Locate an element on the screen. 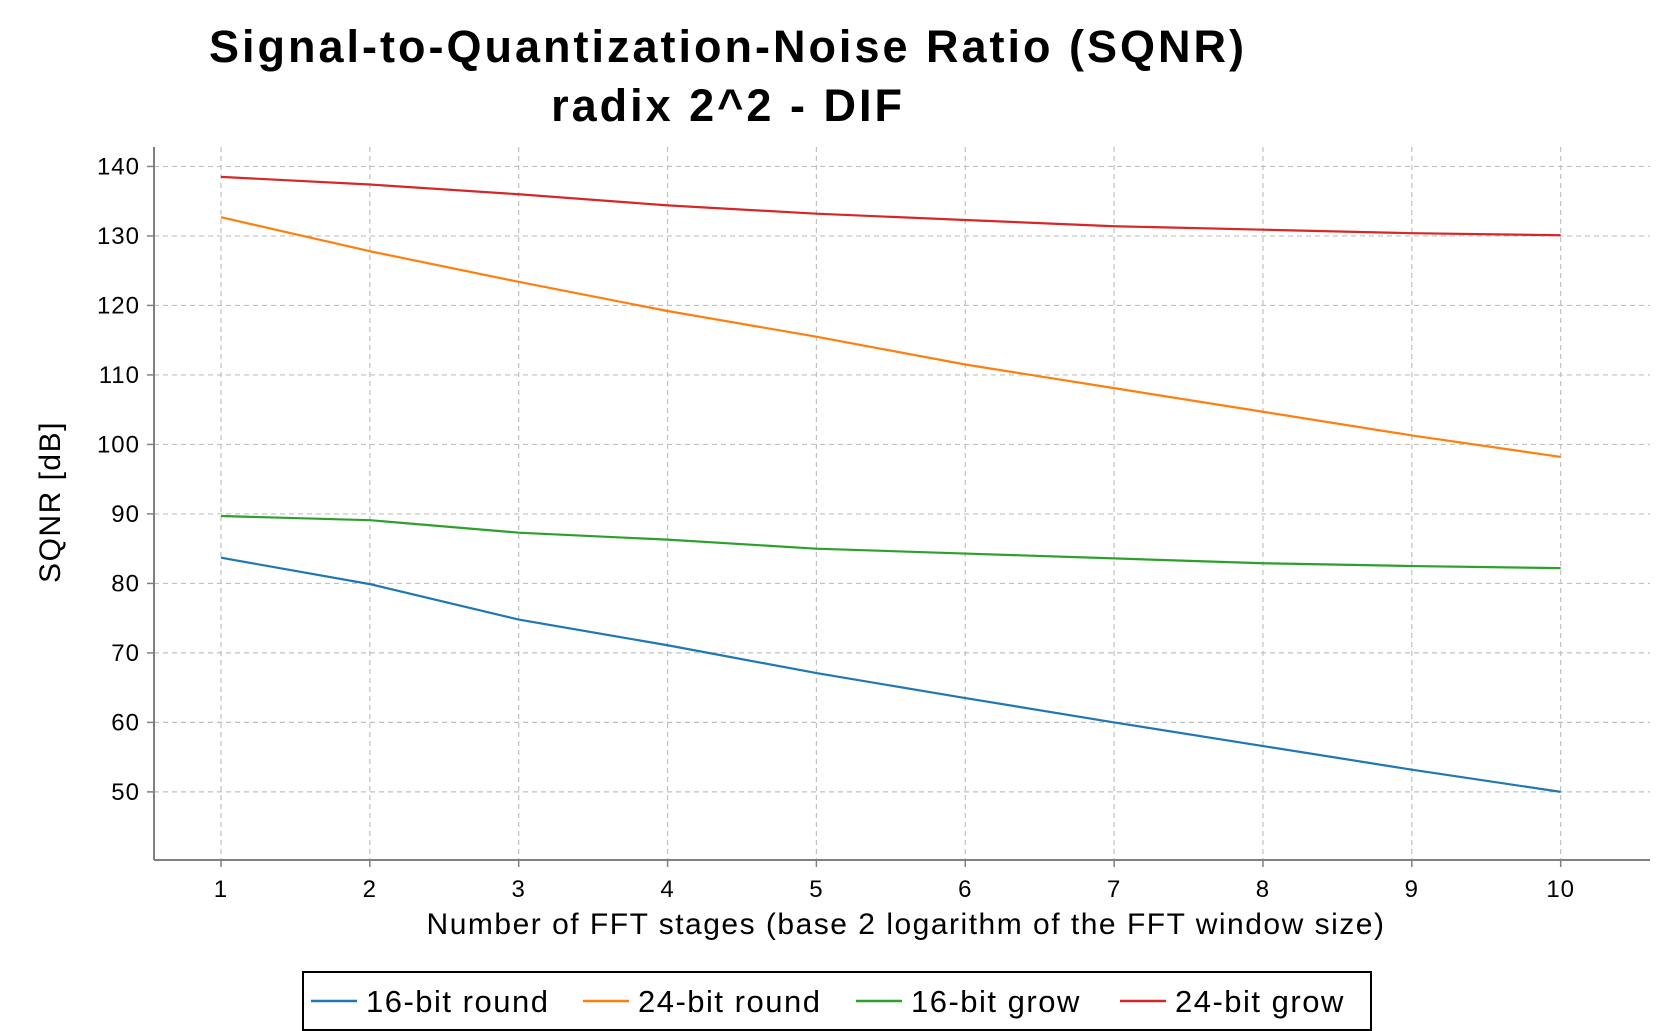 The height and width of the screenshot is (1031, 1667). y-tick-label: 130 is located at coordinates (118, 236).